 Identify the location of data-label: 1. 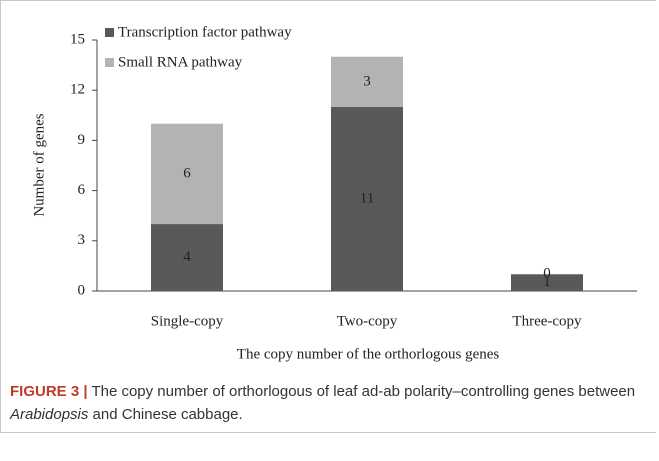
(547, 282).